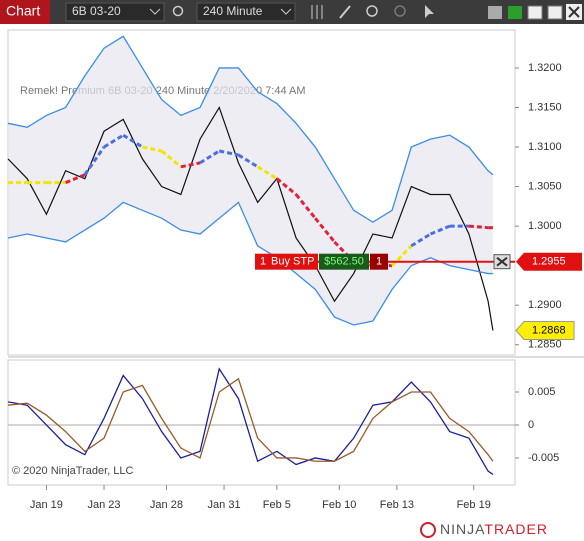 The width and height of the screenshot is (584, 541). Describe the element at coordinates (502, 261) in the screenshot. I see `cancel-icon` at that location.